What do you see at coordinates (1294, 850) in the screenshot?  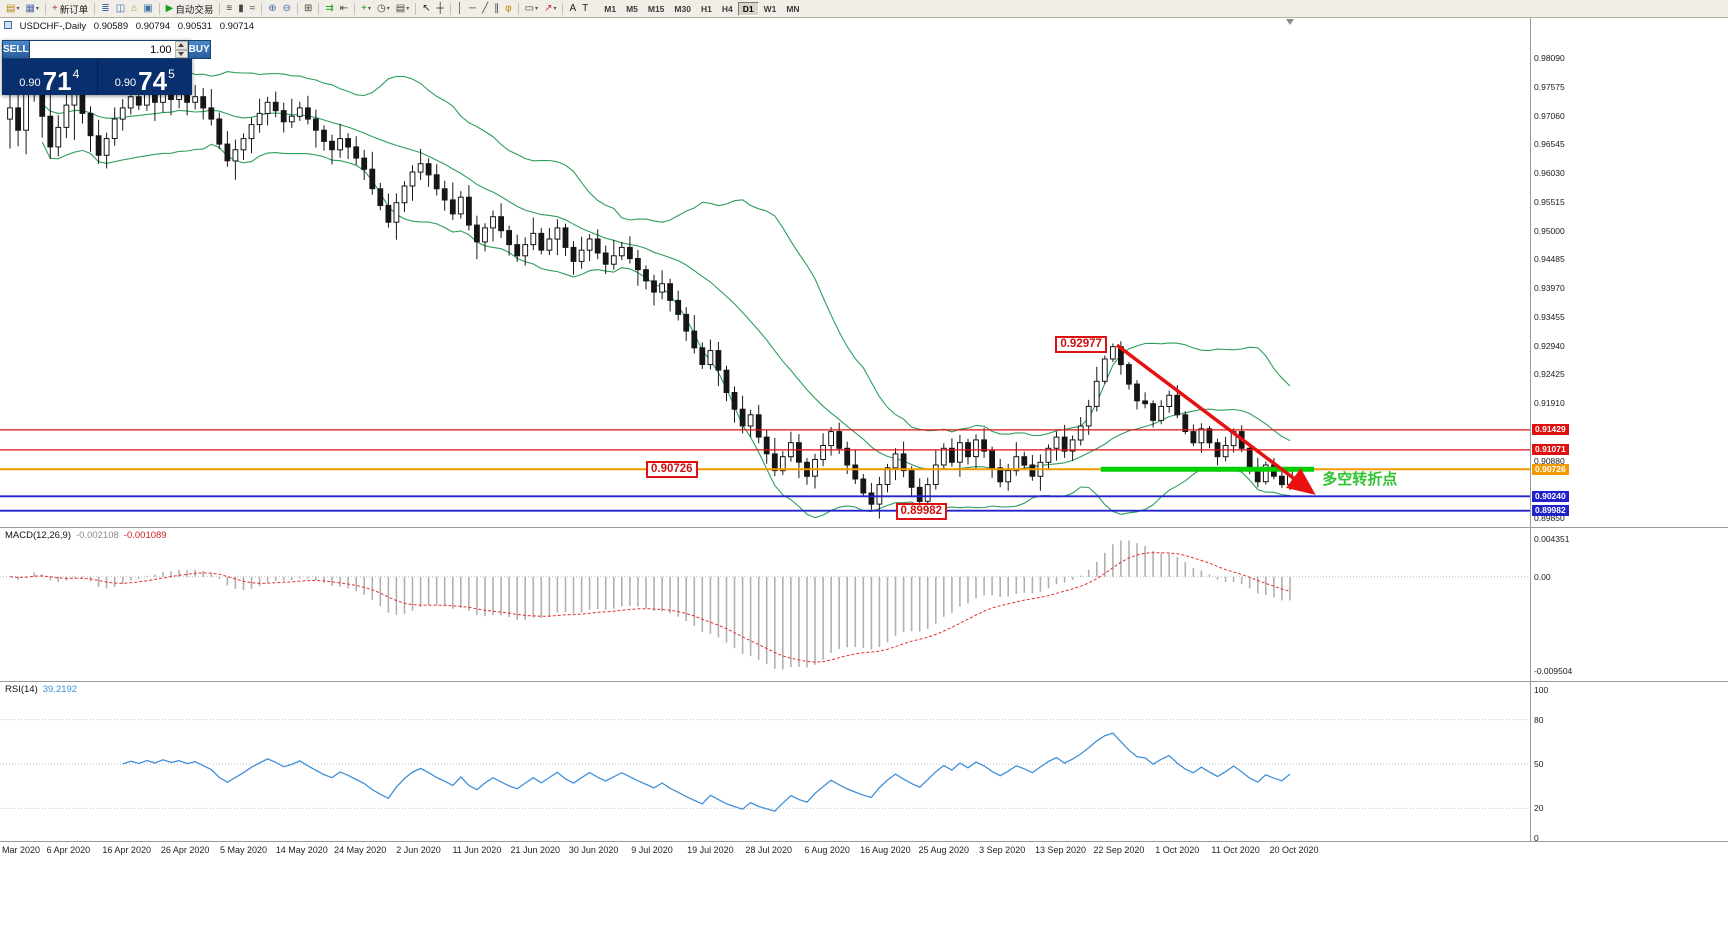 I see `date-label: 20 Oct 2020` at bounding box center [1294, 850].